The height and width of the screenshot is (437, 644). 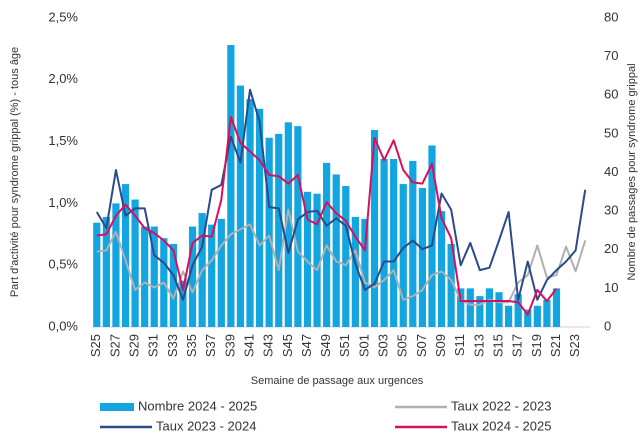 I want to click on x-tick-label: S31, so click(x=153, y=345).